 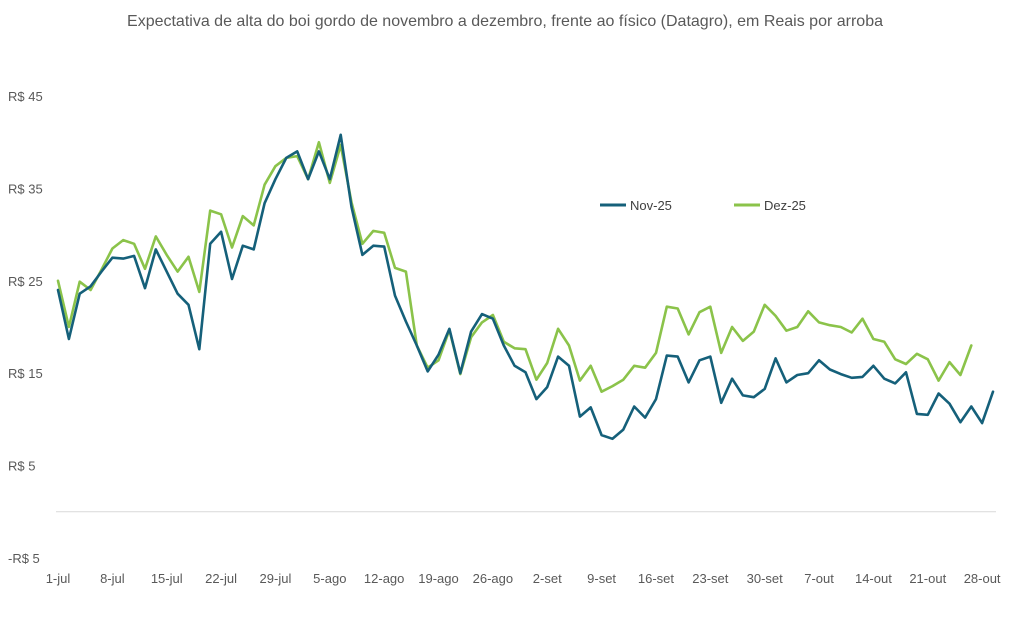 I want to click on x-tick-label: 19-ago, so click(x=438, y=578).